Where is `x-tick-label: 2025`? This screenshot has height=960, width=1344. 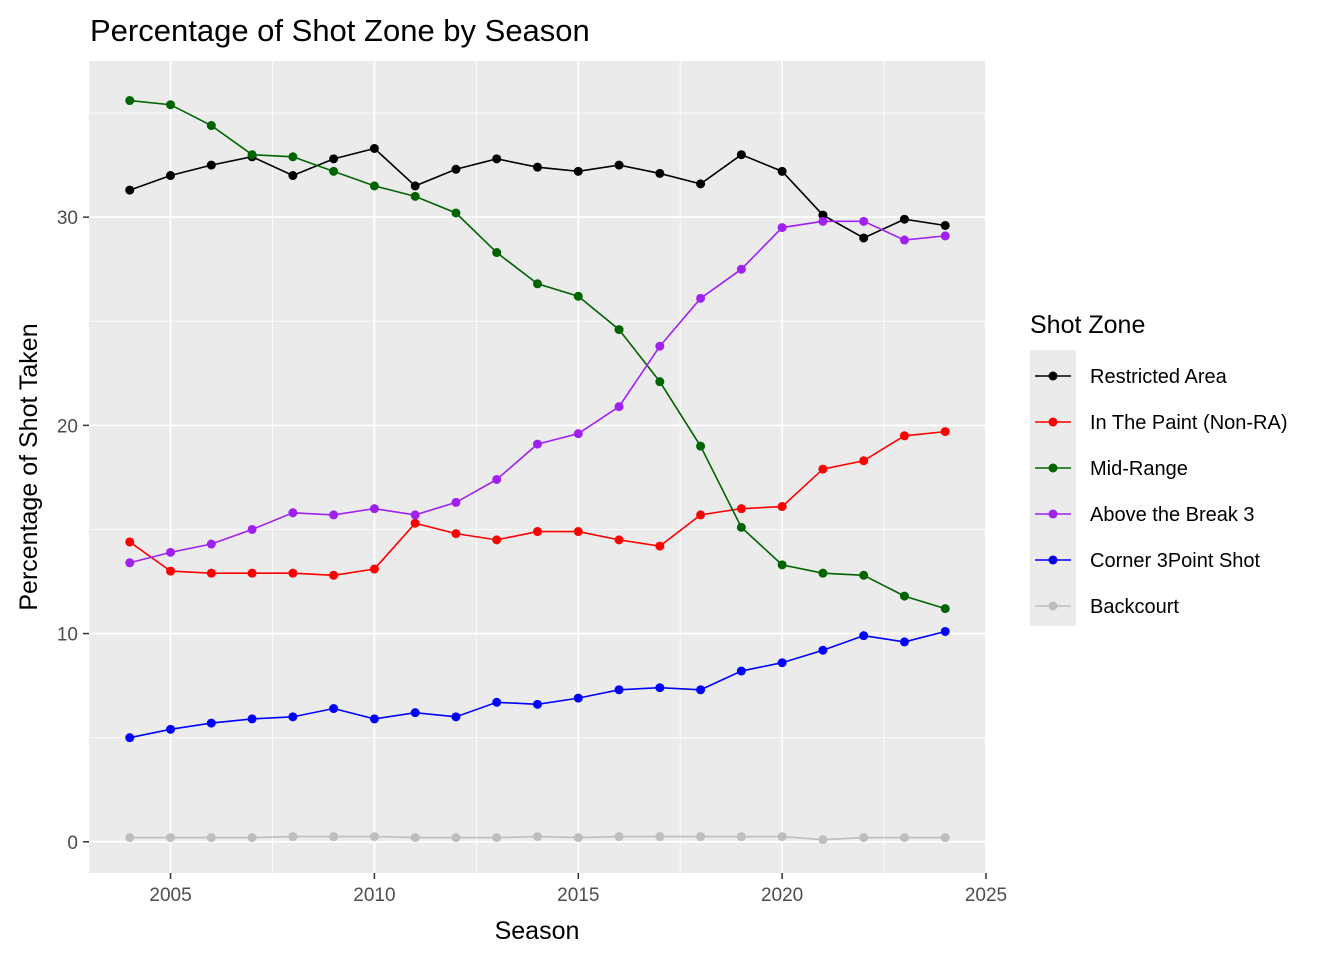
x-tick-label: 2025 is located at coordinates (986, 895).